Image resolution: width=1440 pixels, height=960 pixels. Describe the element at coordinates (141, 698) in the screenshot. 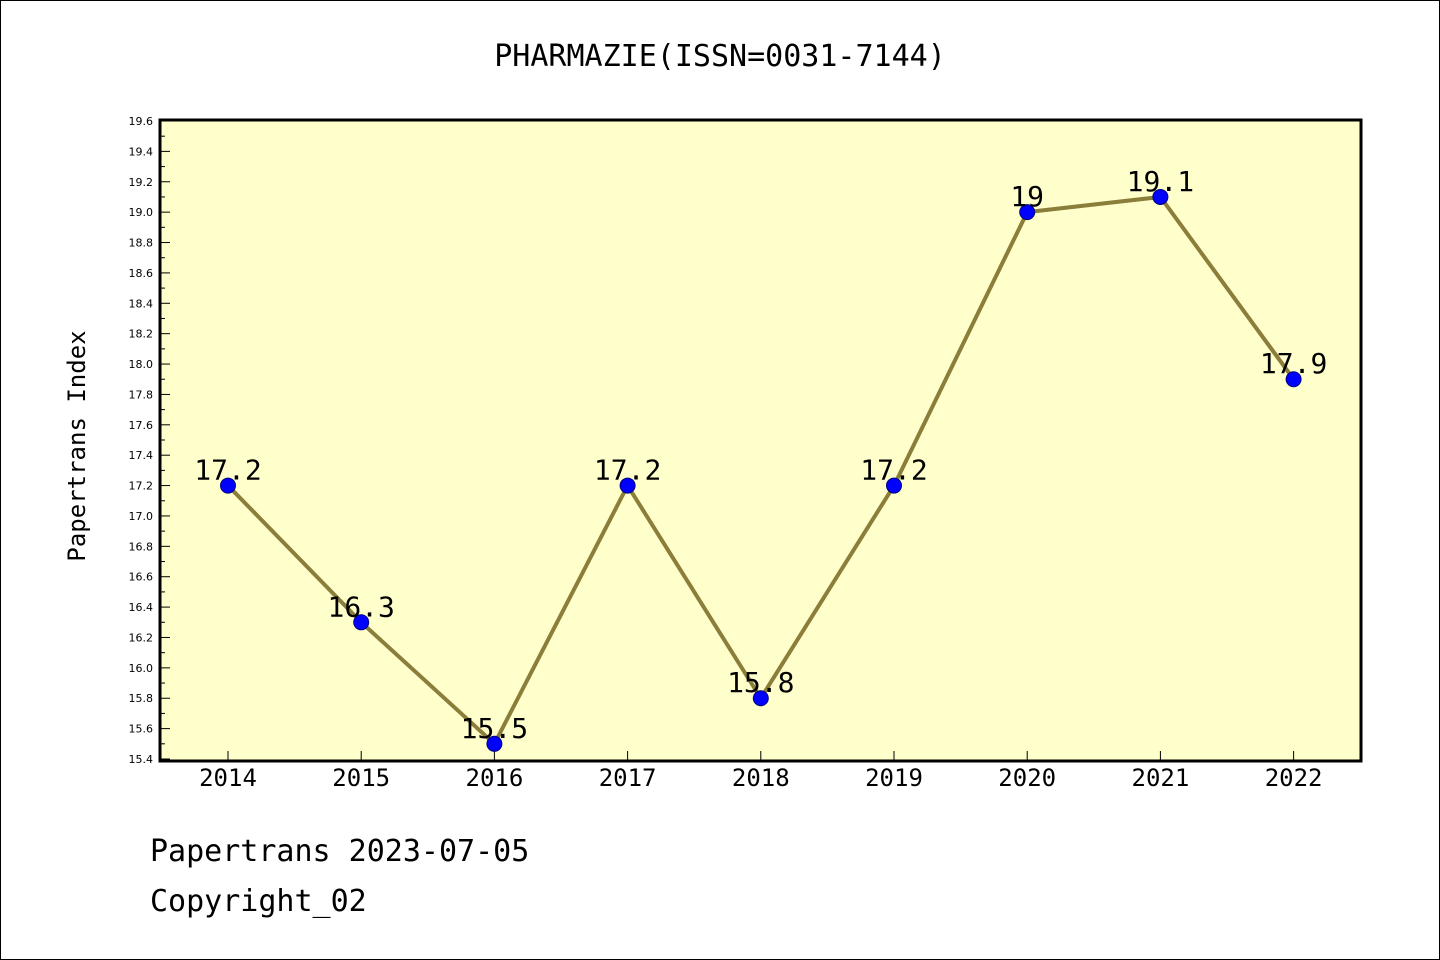

I see `y-tick-label: 15.8` at that location.